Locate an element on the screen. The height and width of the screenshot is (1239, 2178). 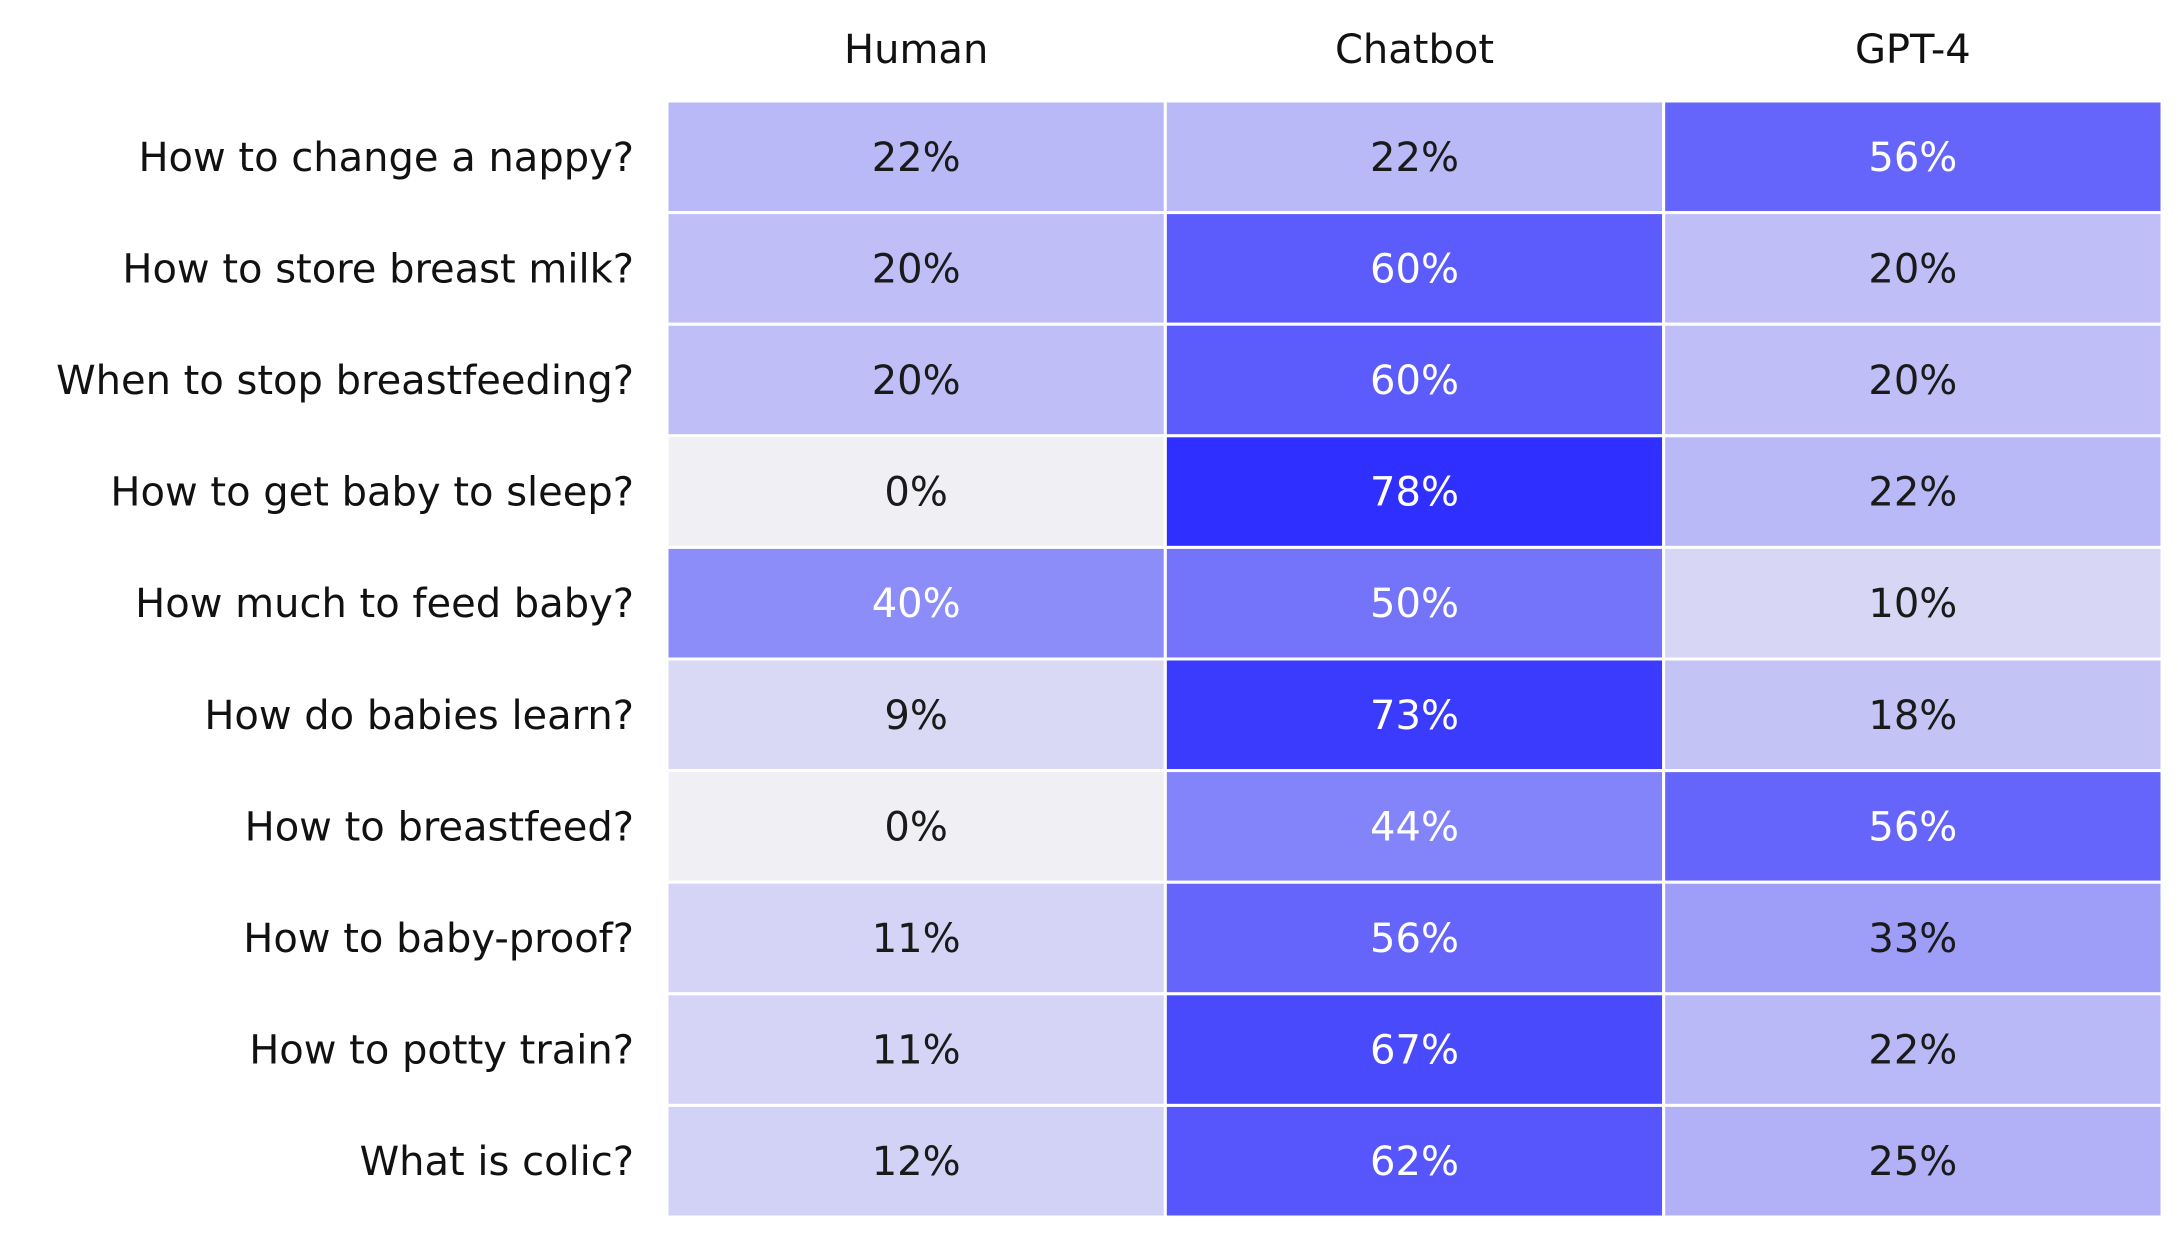
row-label: How to change a nappy? is located at coordinates (386, 158).